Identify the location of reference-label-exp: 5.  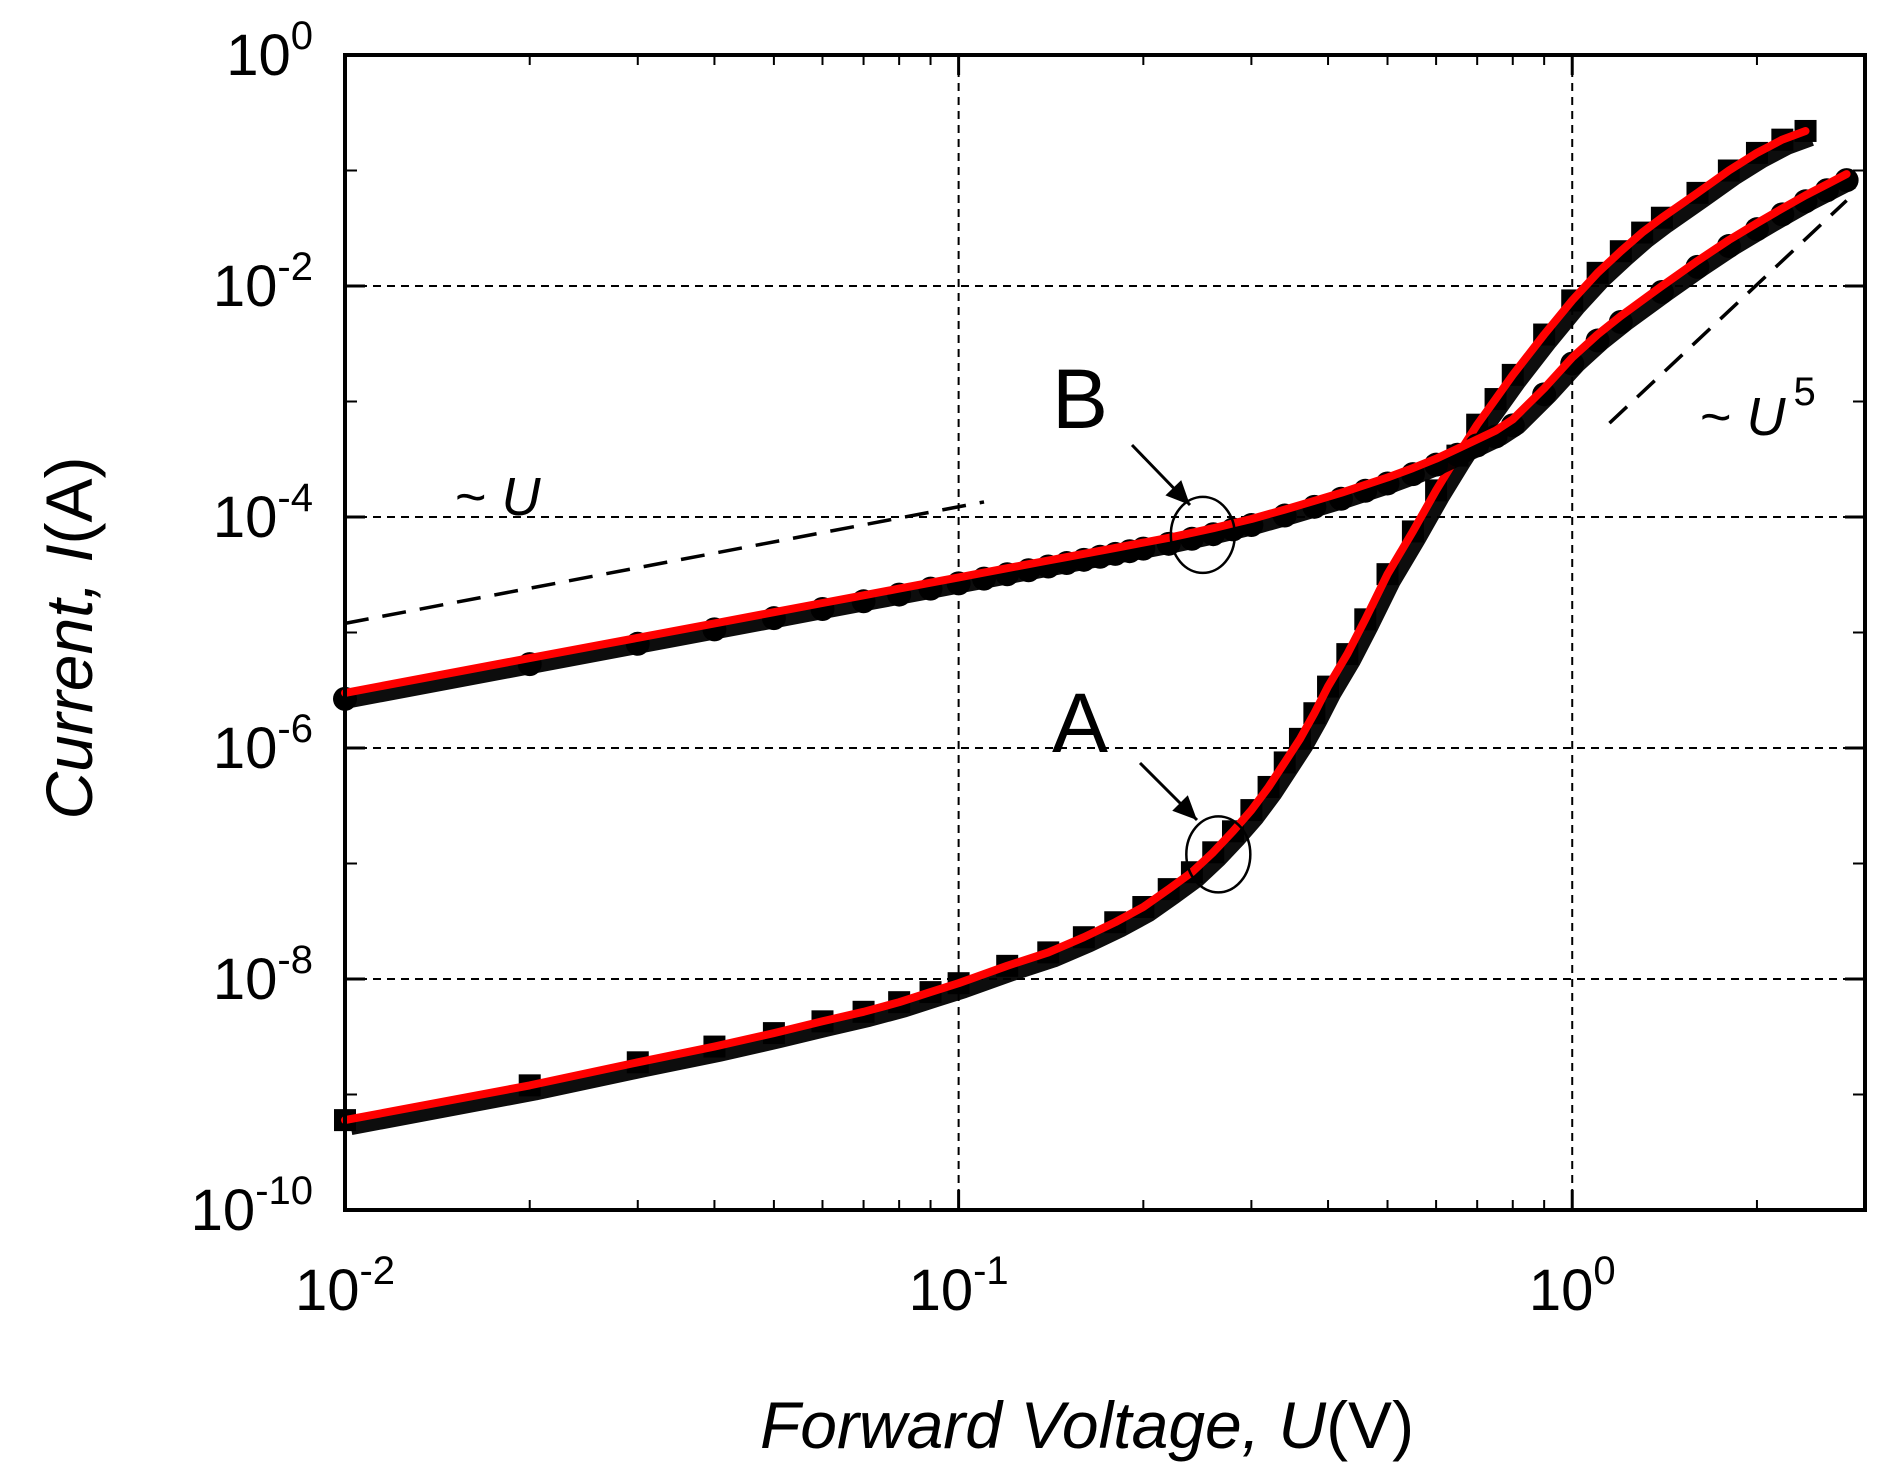
(1805, 392).